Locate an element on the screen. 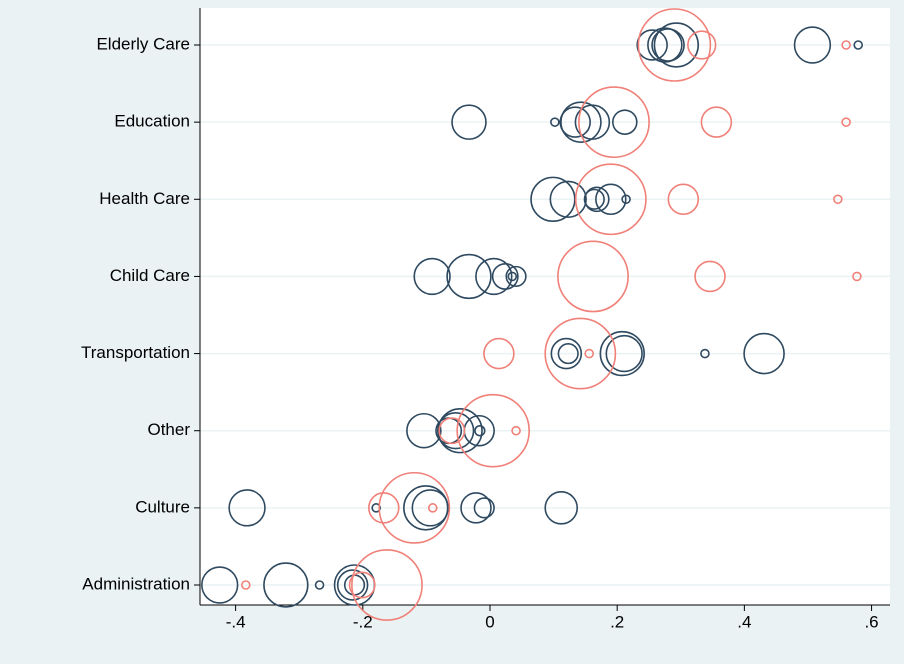 The width and height of the screenshot is (904, 664). y-tick-label: Elderly Care is located at coordinates (143, 43).